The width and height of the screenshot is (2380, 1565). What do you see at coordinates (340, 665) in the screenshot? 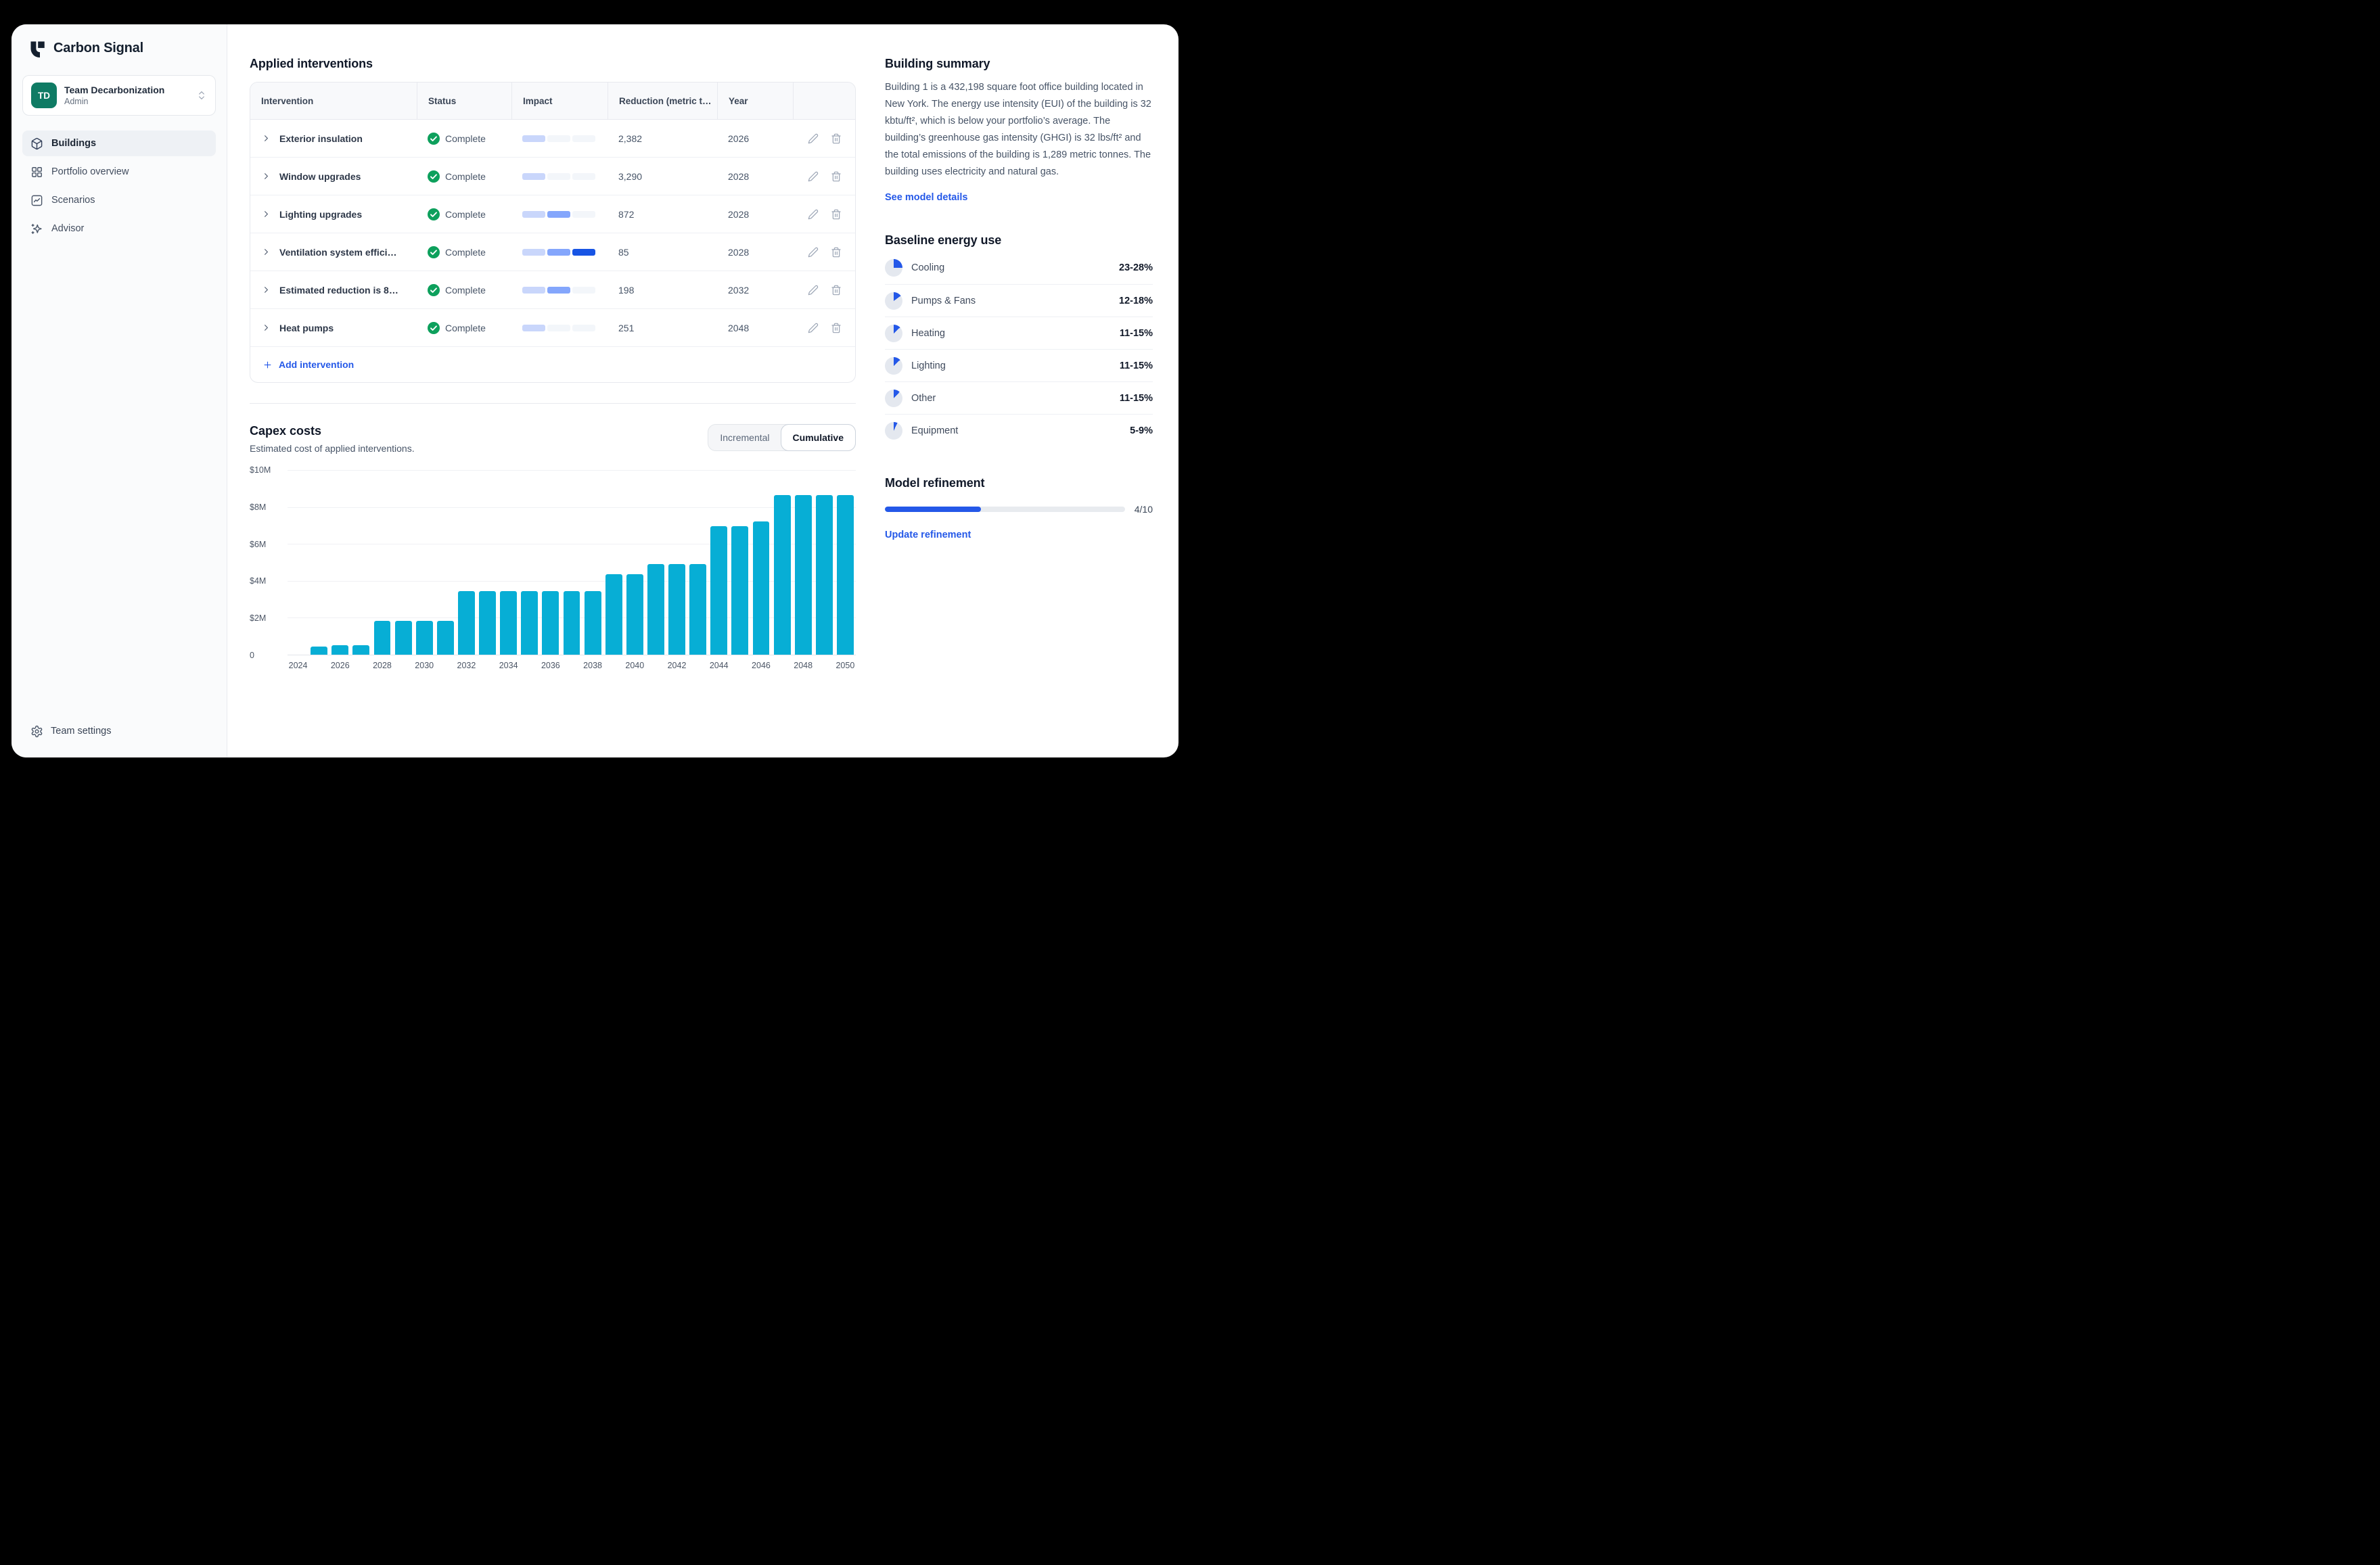
I see `x-tick: 2026` at bounding box center [340, 665].